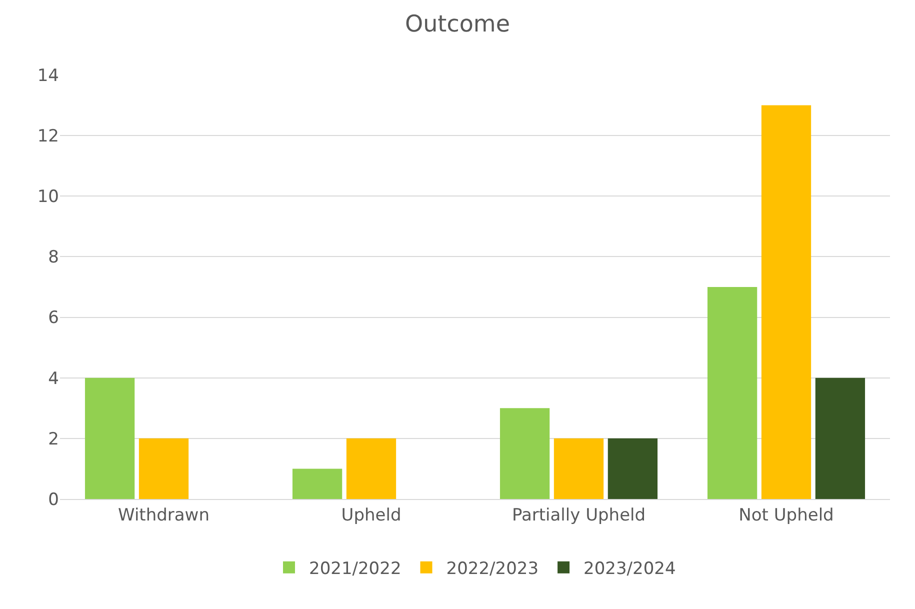 The width and height of the screenshot is (915, 609). What do you see at coordinates (53, 439) in the screenshot?
I see `y-tick-label: 2` at bounding box center [53, 439].